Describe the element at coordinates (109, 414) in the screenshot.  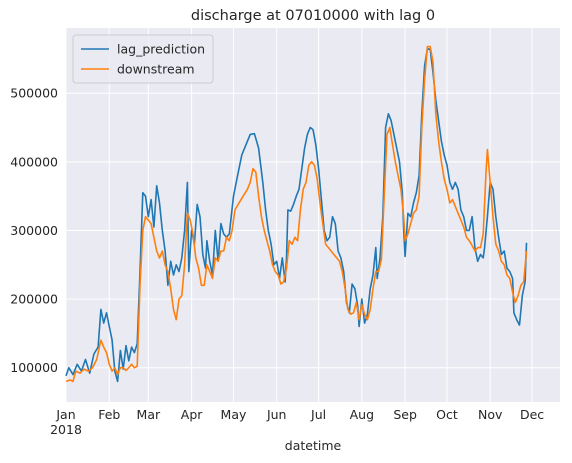
I see `x-tick-label: Feb` at that location.